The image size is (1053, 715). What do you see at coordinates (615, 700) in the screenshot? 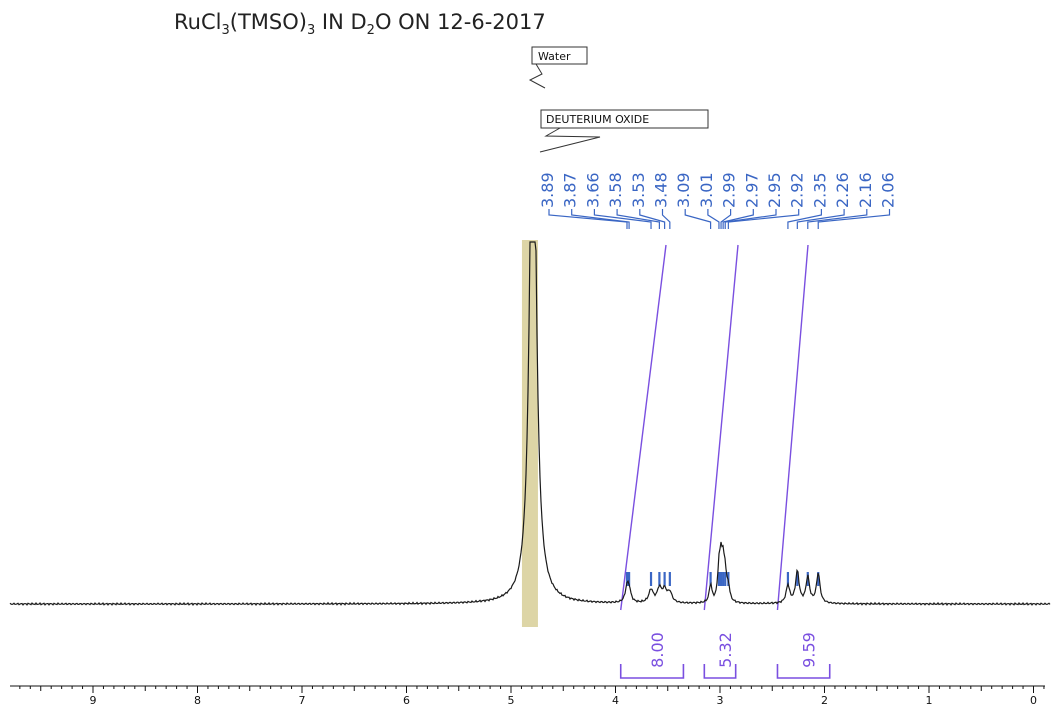
I see `x-tick-label: 4` at bounding box center [615, 700].